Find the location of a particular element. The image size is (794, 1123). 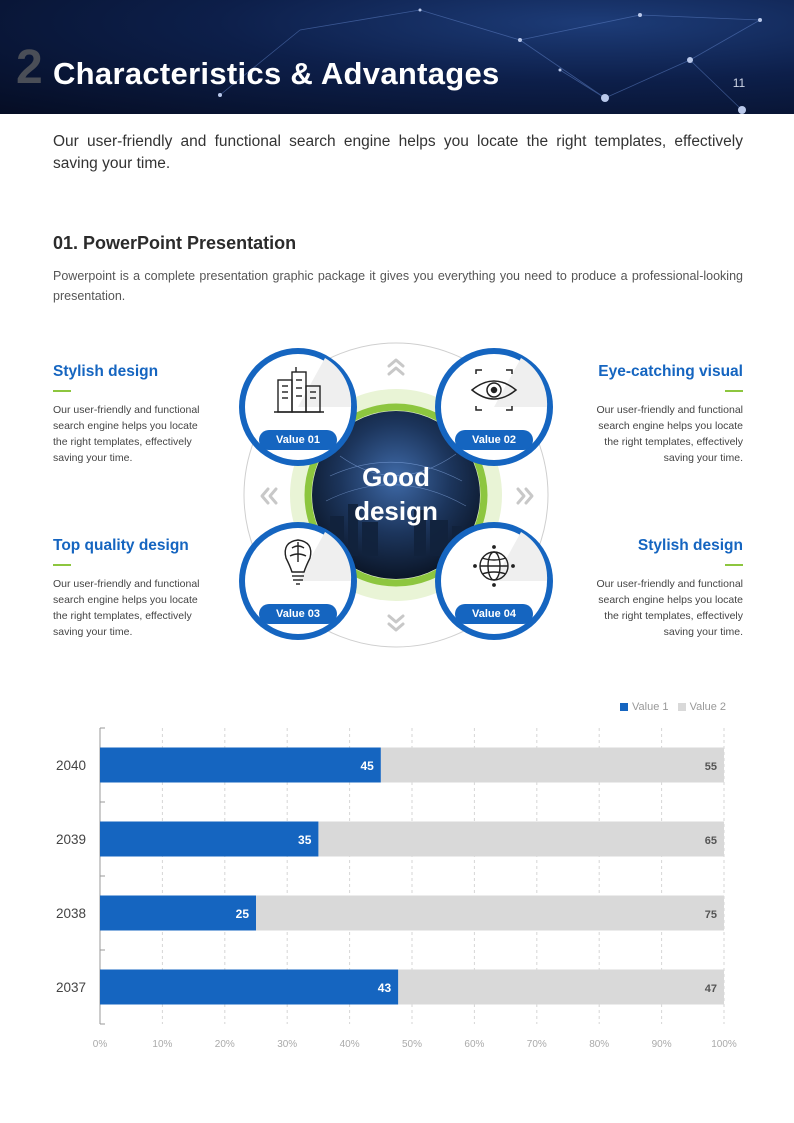

data-label-value-1: 25 is located at coordinates (243, 914).